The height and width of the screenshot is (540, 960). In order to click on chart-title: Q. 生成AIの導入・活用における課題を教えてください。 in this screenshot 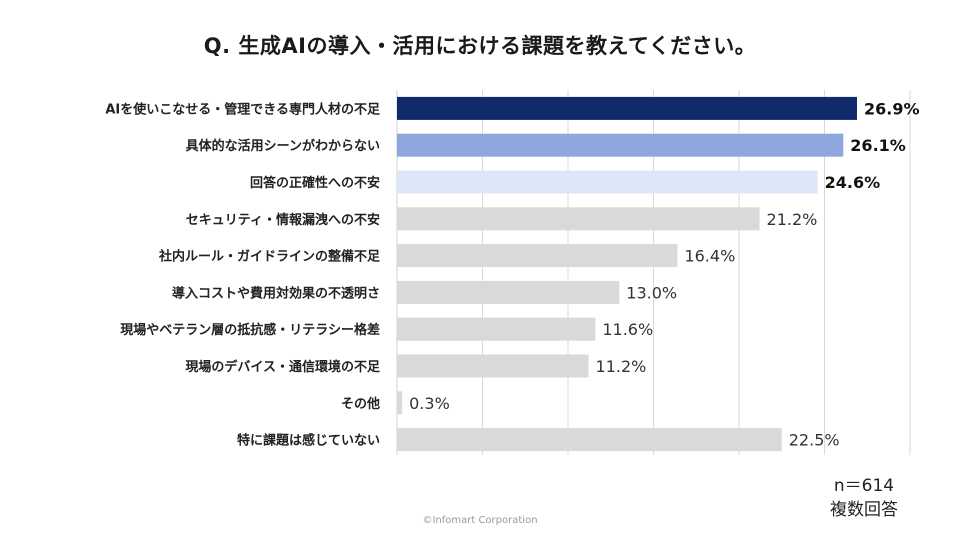, I will do `click(480, 46)`.